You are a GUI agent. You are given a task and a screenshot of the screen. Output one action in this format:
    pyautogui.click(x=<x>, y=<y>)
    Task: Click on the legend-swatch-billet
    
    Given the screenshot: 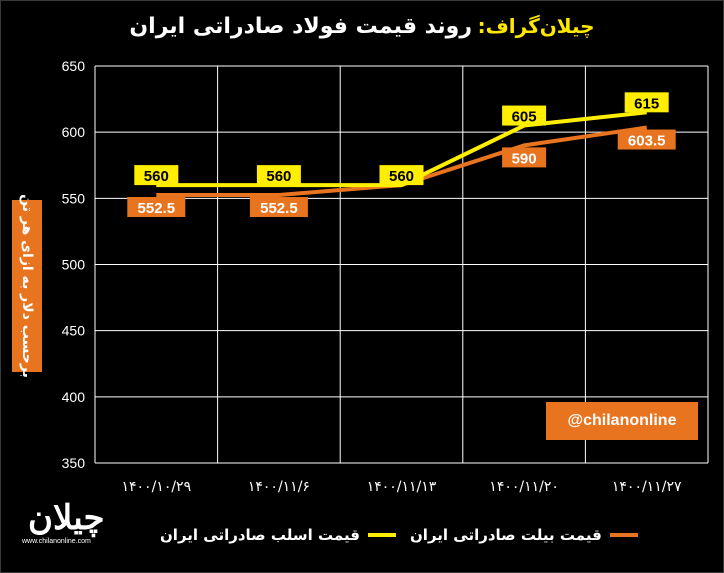 What is the action you would take?
    pyautogui.click(x=623, y=535)
    